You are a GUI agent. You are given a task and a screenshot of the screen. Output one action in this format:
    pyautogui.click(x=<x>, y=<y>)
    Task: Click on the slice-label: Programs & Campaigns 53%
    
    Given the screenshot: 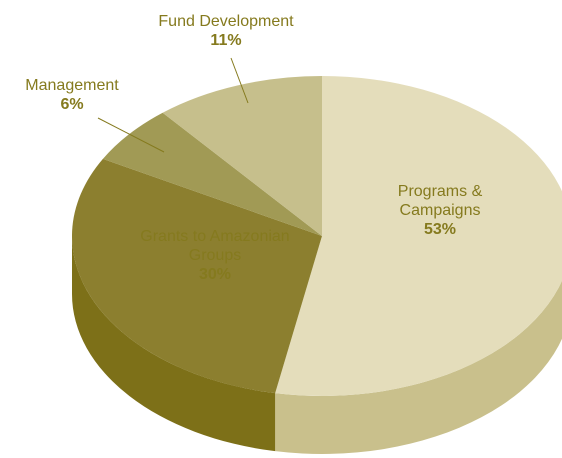 What is the action you would take?
    pyautogui.click(x=440, y=210)
    